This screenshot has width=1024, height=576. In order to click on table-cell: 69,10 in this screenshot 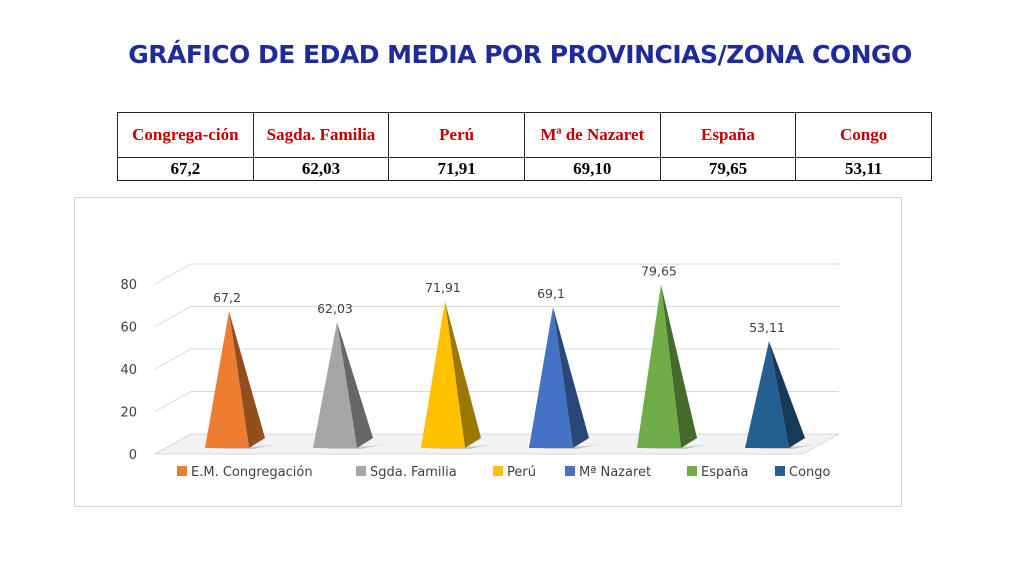, I will do `click(592, 169)`.